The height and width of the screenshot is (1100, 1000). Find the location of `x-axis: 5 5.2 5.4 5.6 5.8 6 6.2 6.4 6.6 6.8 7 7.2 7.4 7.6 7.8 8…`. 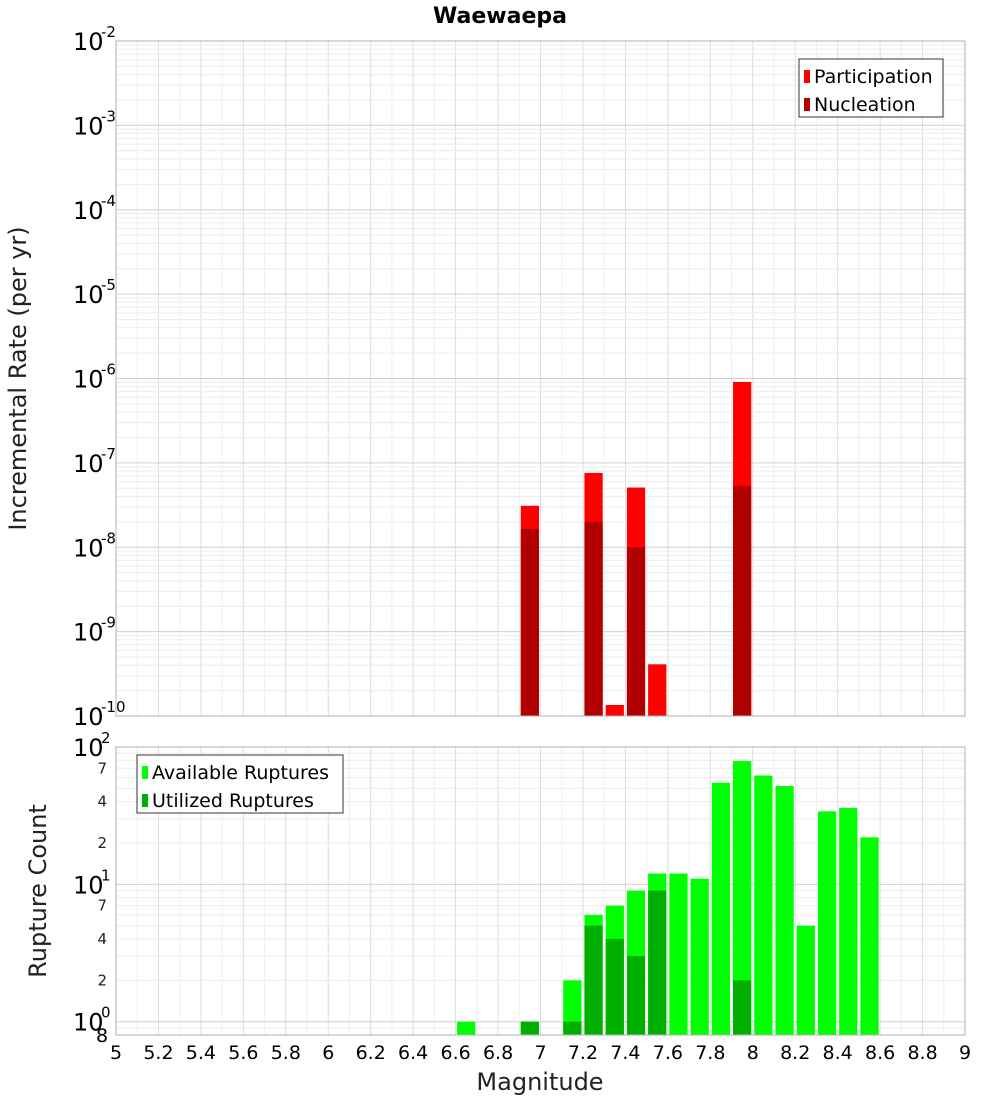

x-axis: 5 5.2 5.4 5.6 5.8 6 6.2 6.4 6.6 6.8 7 7.2 7.4 7.6 7.8 8… is located at coordinates (540, 1053).